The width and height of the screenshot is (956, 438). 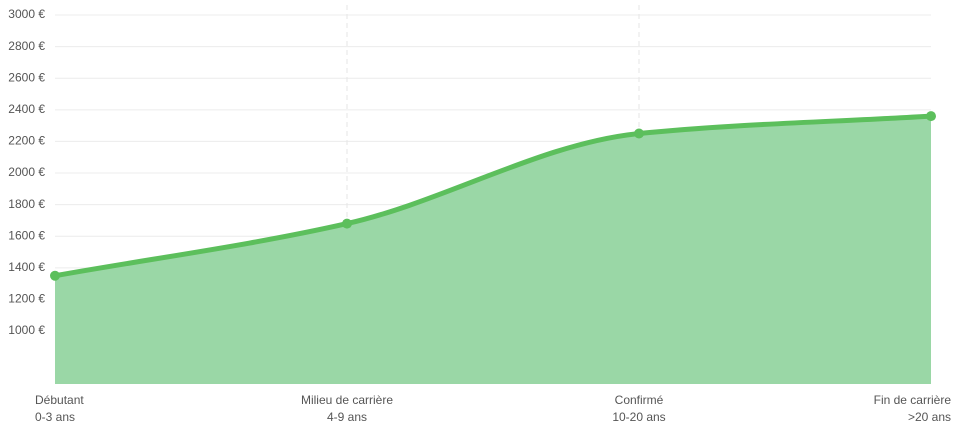 What do you see at coordinates (26, 330) in the screenshot?
I see `y-tick-label: 1000 €` at bounding box center [26, 330].